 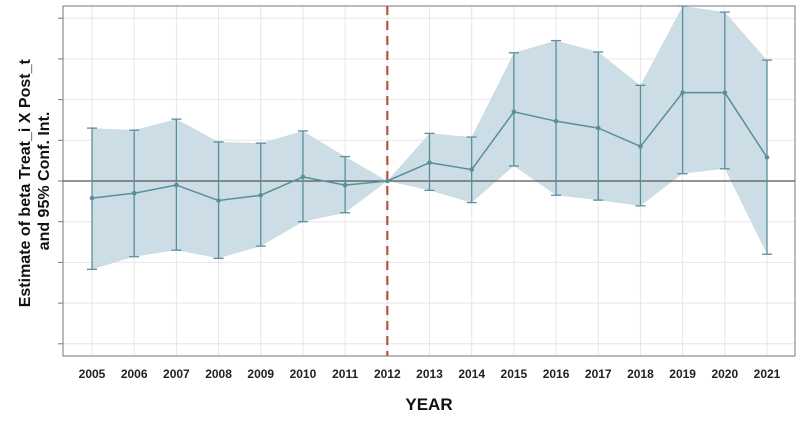 I want to click on x-tick-label-2014: 2014, so click(x=471, y=374).